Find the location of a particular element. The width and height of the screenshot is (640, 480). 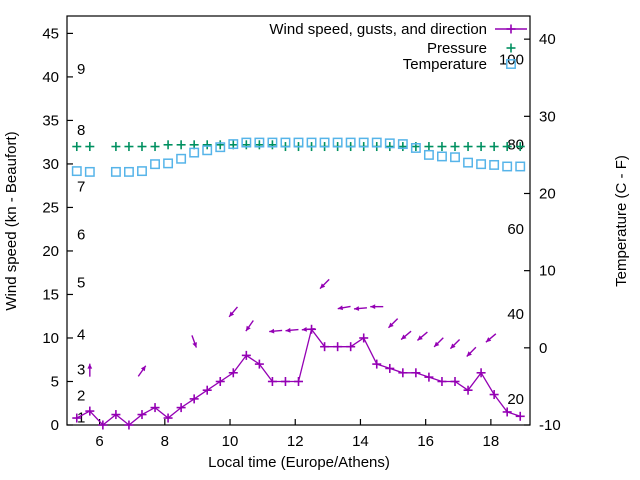

y2-tick-label: 40 is located at coordinates (547, 39).